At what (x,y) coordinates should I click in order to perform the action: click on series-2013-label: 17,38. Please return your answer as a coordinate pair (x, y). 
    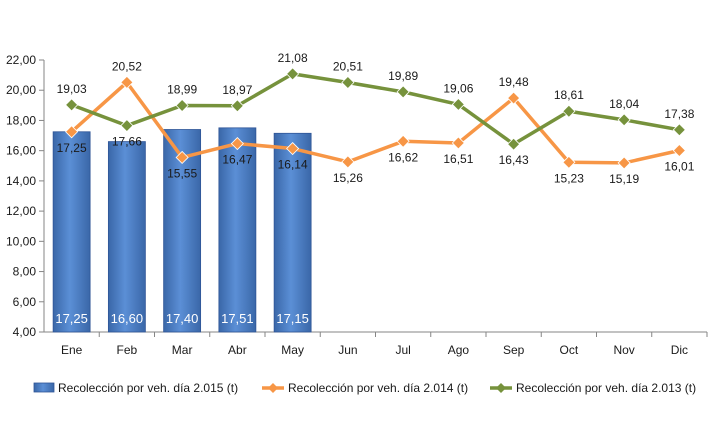
    Looking at the image, I should click on (679, 114).